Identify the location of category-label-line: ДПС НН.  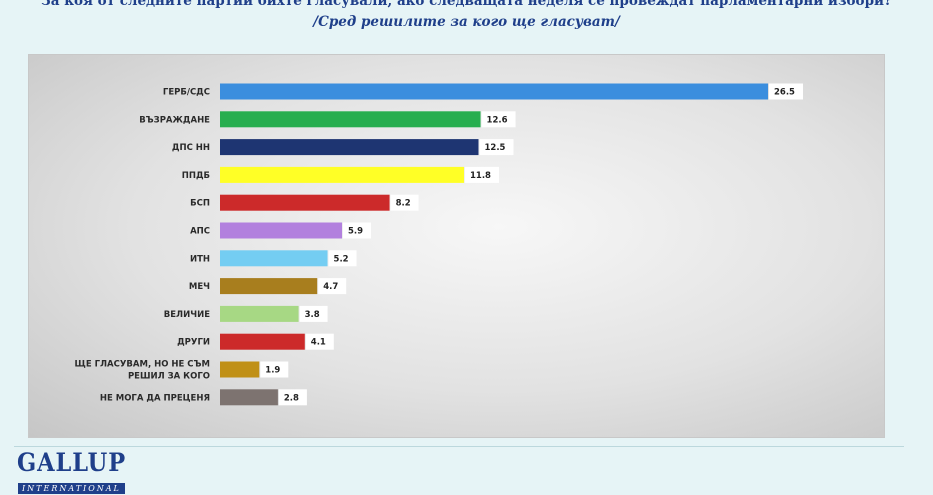
(191, 148).